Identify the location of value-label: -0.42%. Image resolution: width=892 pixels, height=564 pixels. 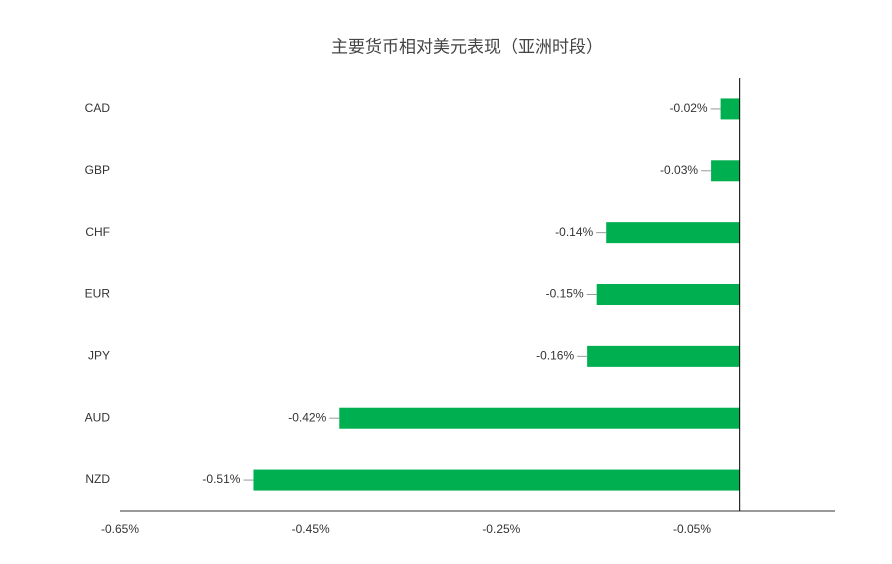
(307, 417).